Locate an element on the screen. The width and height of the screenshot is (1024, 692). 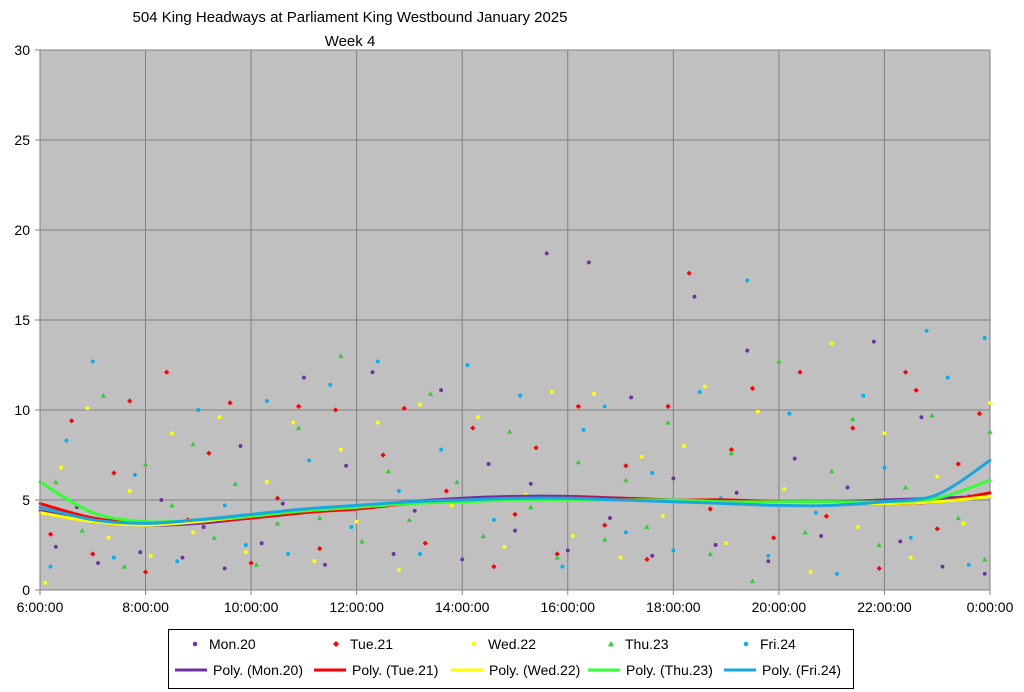
trendline-Poly. (Fri.24) is located at coordinates (515, 491).